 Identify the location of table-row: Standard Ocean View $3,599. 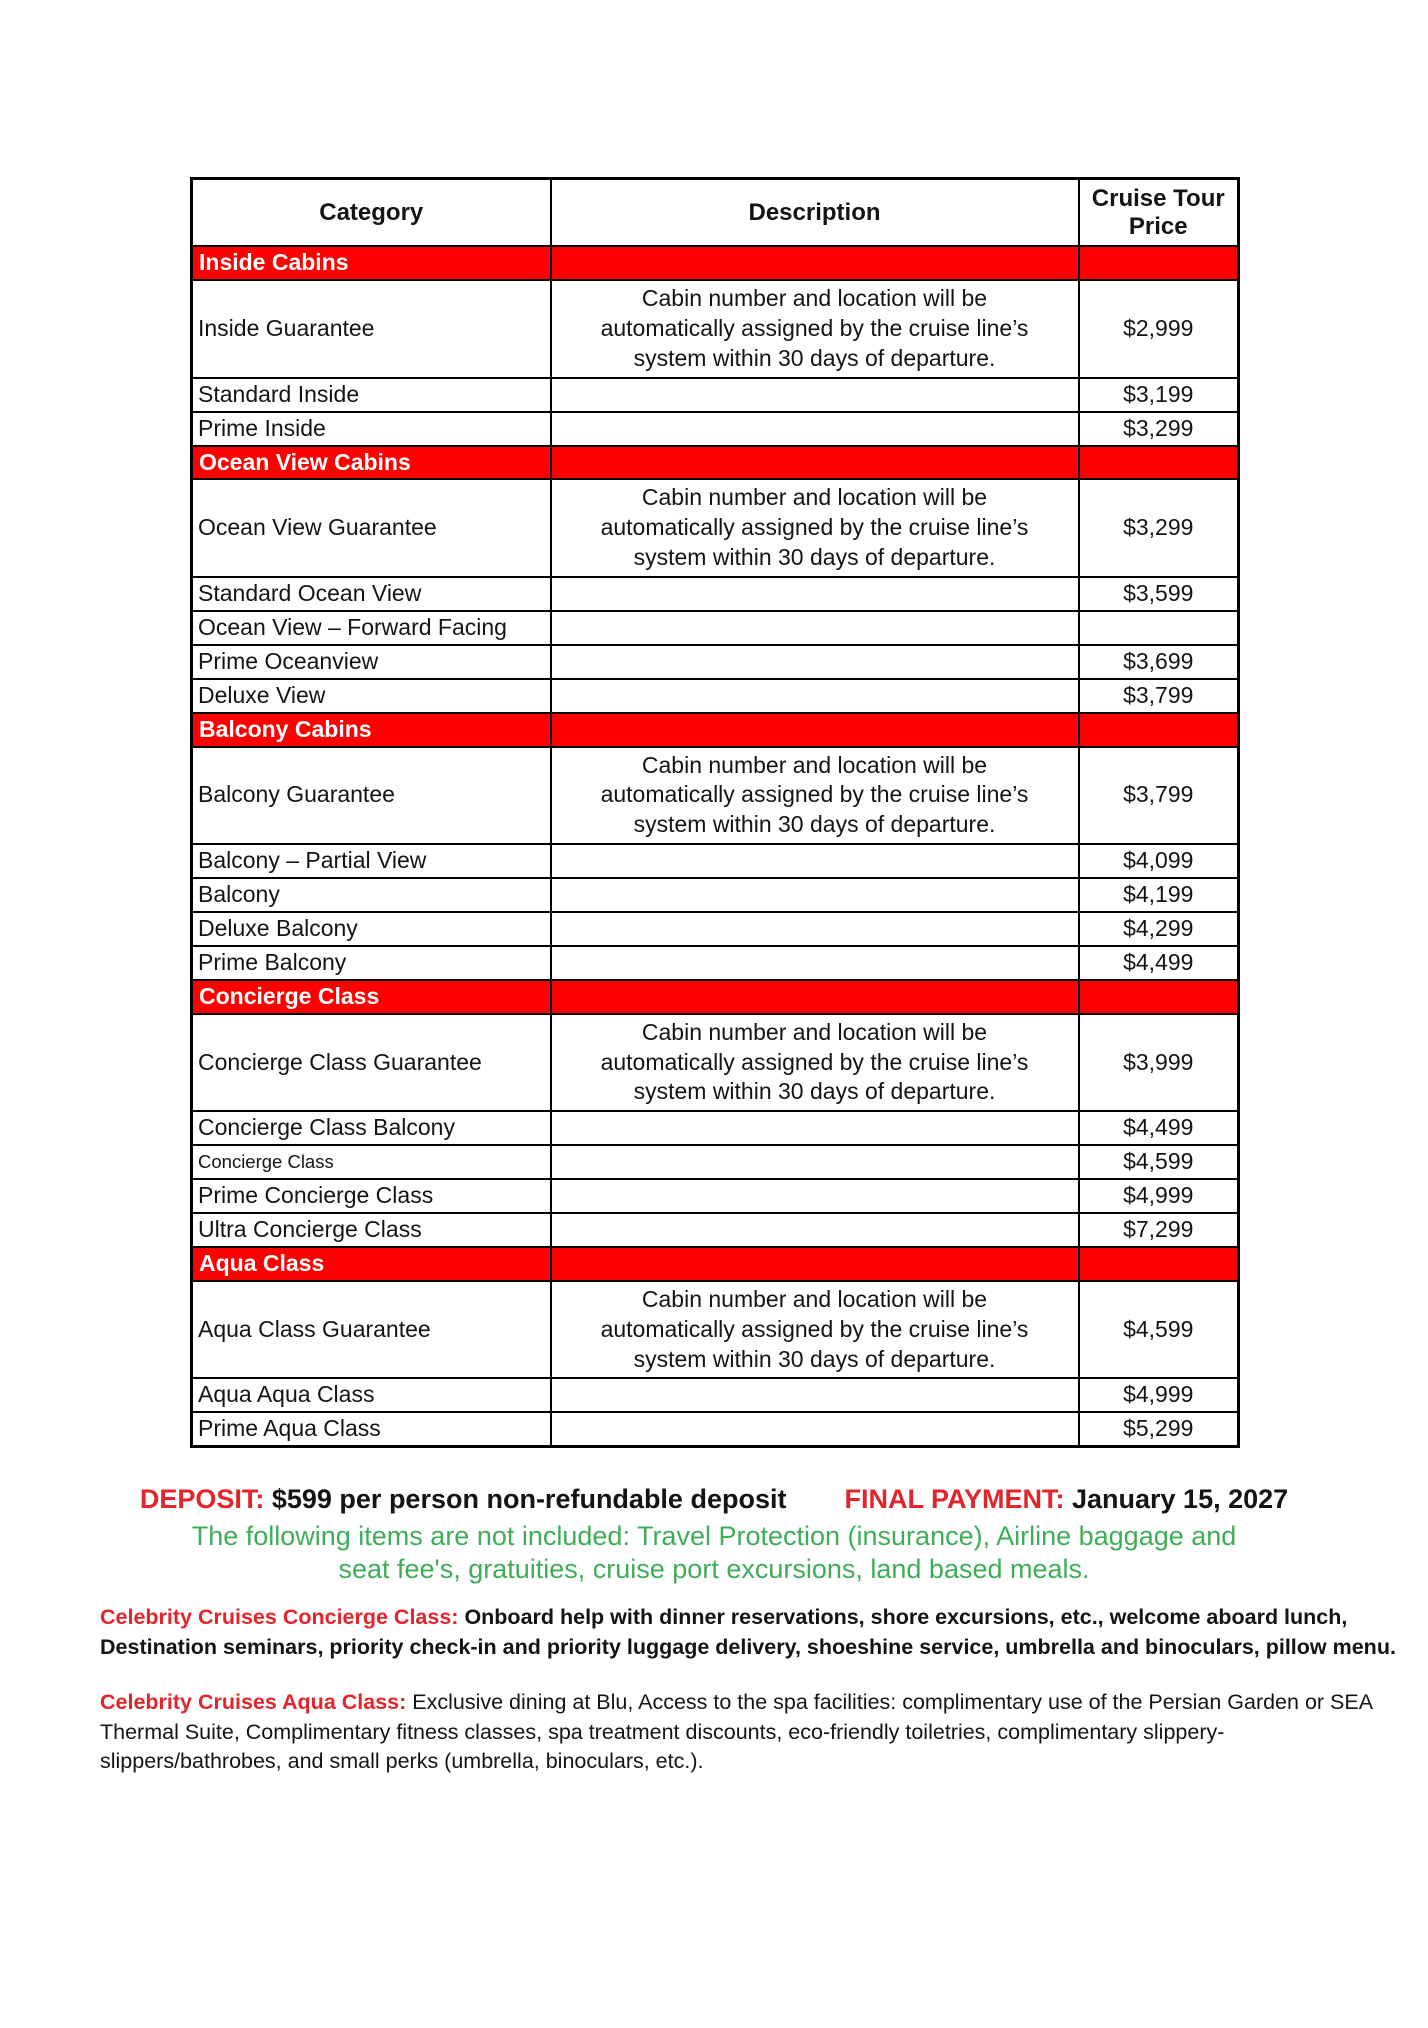
(715, 594).